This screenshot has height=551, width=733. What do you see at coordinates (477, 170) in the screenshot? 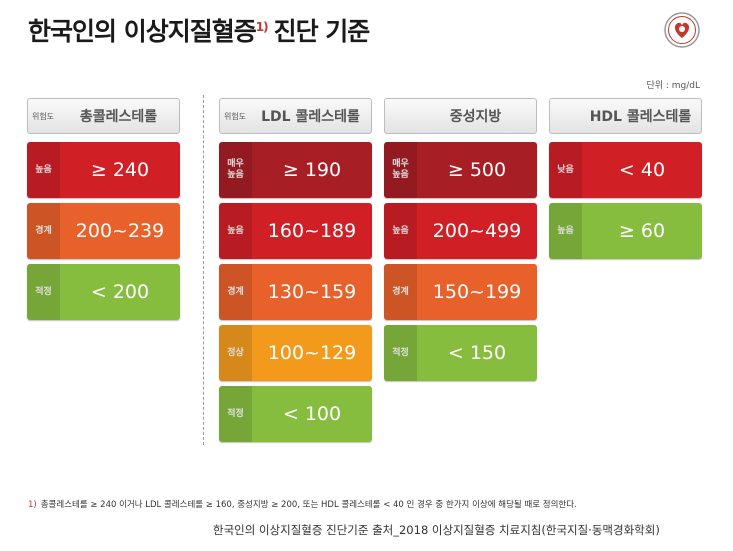
I see `threshold-value: ≥ 500` at bounding box center [477, 170].